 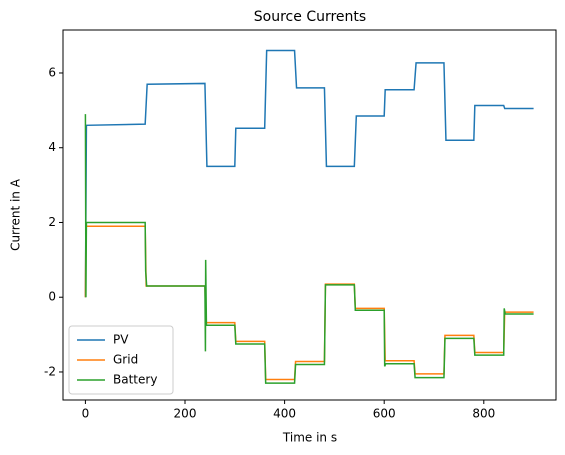 I want to click on x-tick-label: 0, so click(x=86, y=414).